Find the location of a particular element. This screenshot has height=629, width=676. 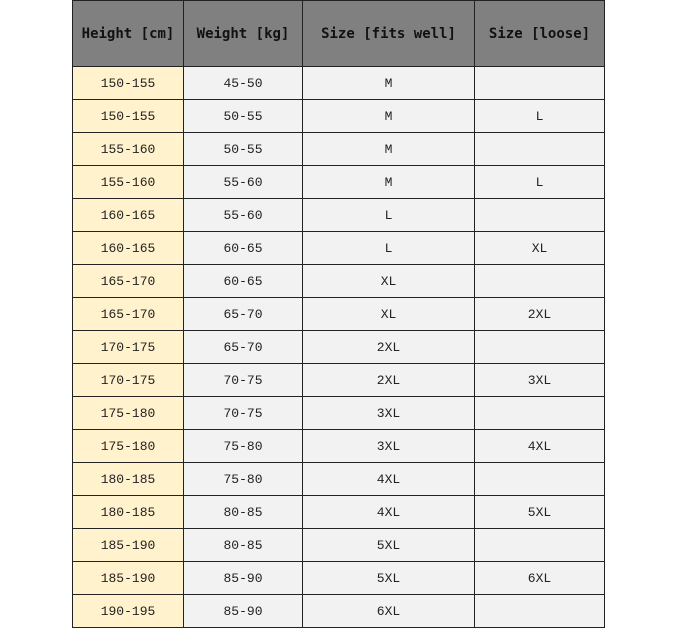

size-loose-cell: 4XL is located at coordinates (539, 446).